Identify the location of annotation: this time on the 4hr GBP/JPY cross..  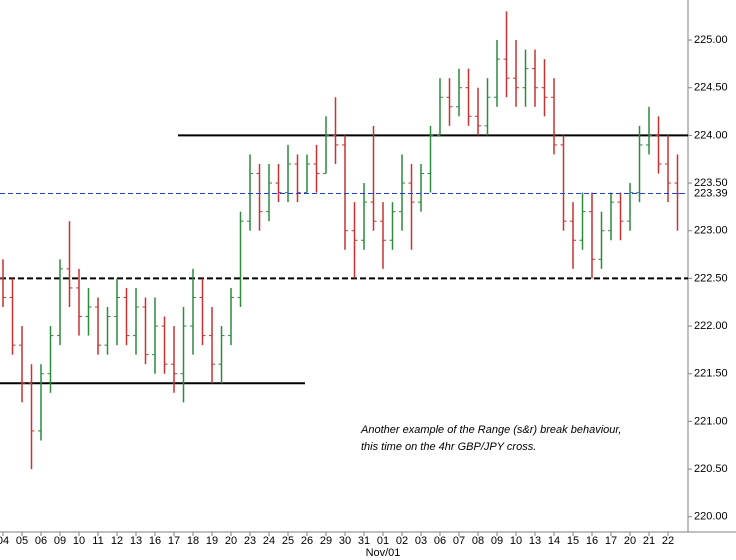
(448, 447).